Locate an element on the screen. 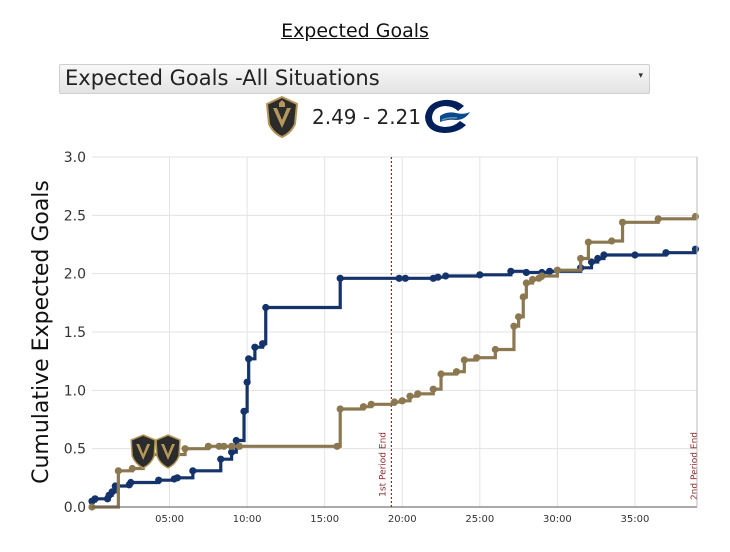 This screenshot has height=552, width=730. y-tick-label: 1.0 is located at coordinates (75, 391).